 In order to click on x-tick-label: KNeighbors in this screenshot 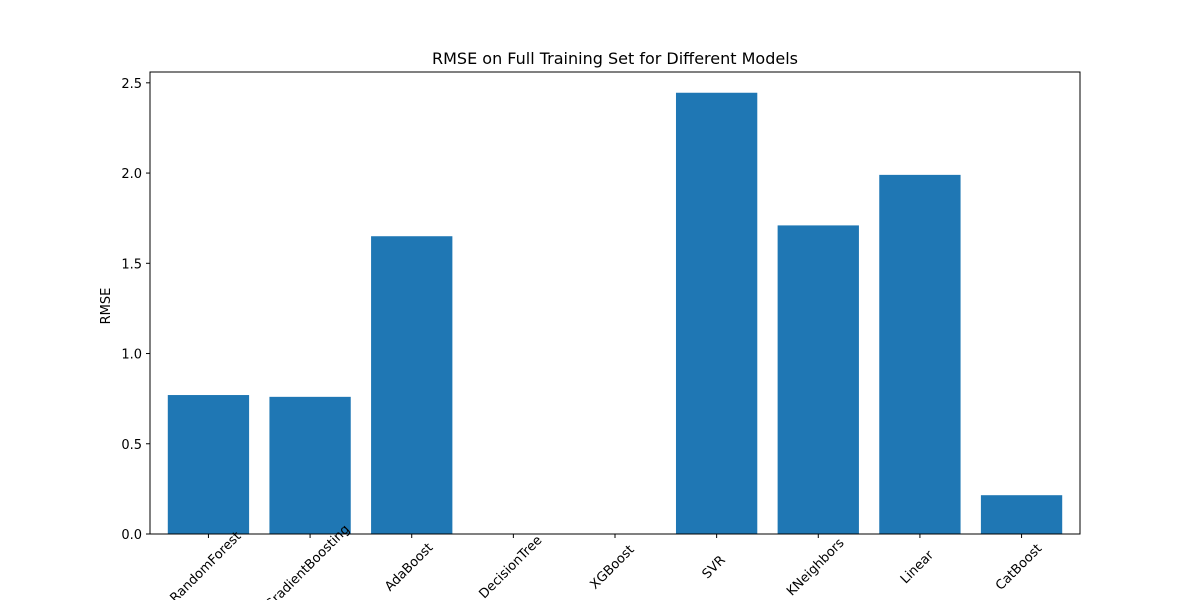, I will do `click(816, 568)`.